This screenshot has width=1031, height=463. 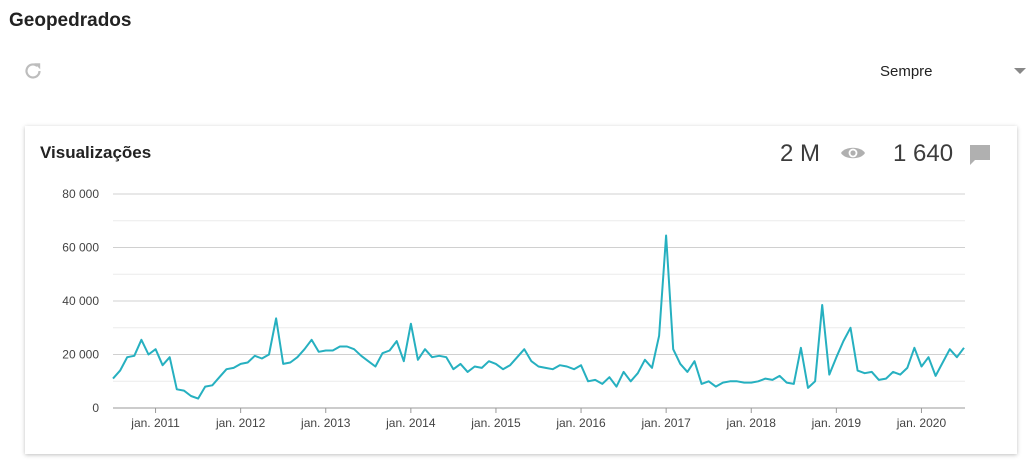 I want to click on eye-icon, so click(x=853, y=153).